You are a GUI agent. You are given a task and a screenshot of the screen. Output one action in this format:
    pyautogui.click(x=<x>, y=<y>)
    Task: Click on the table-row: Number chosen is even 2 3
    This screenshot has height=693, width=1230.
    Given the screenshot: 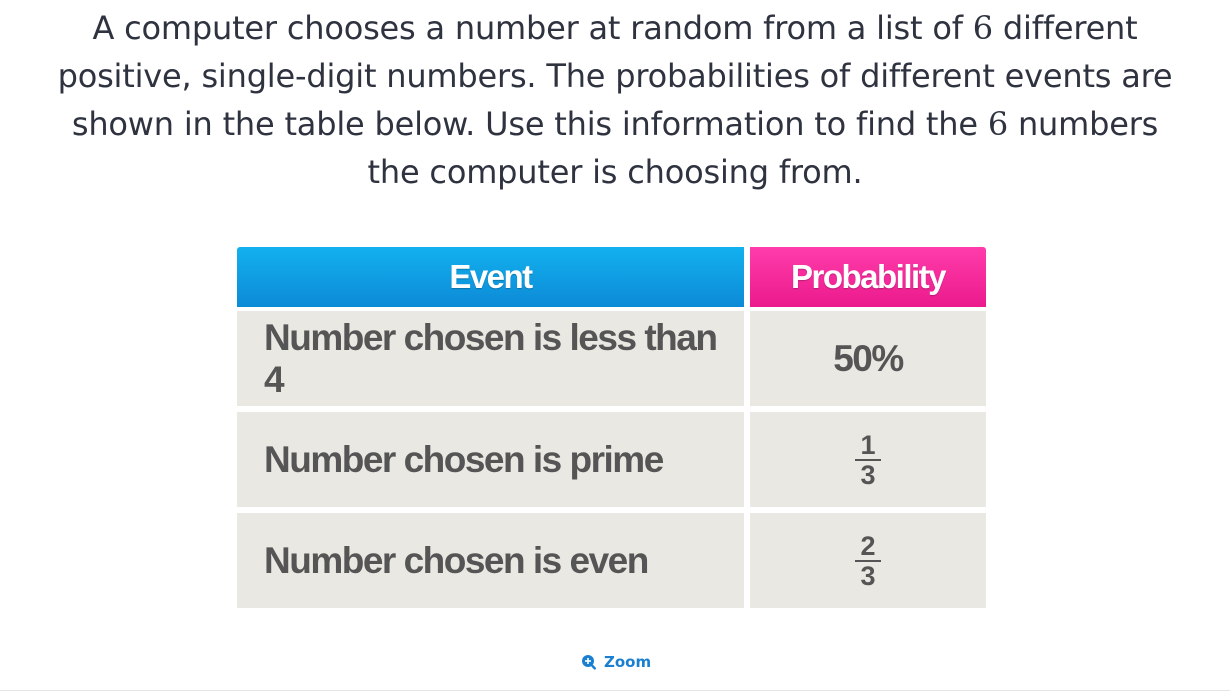 What is the action you would take?
    pyautogui.click(x=611, y=560)
    